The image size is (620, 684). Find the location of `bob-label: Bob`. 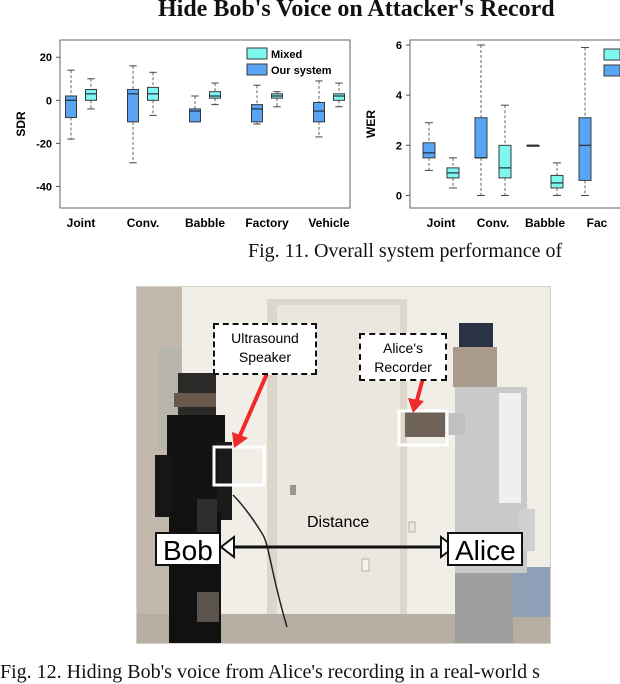

bob-label: Bob is located at coordinates (188, 549).